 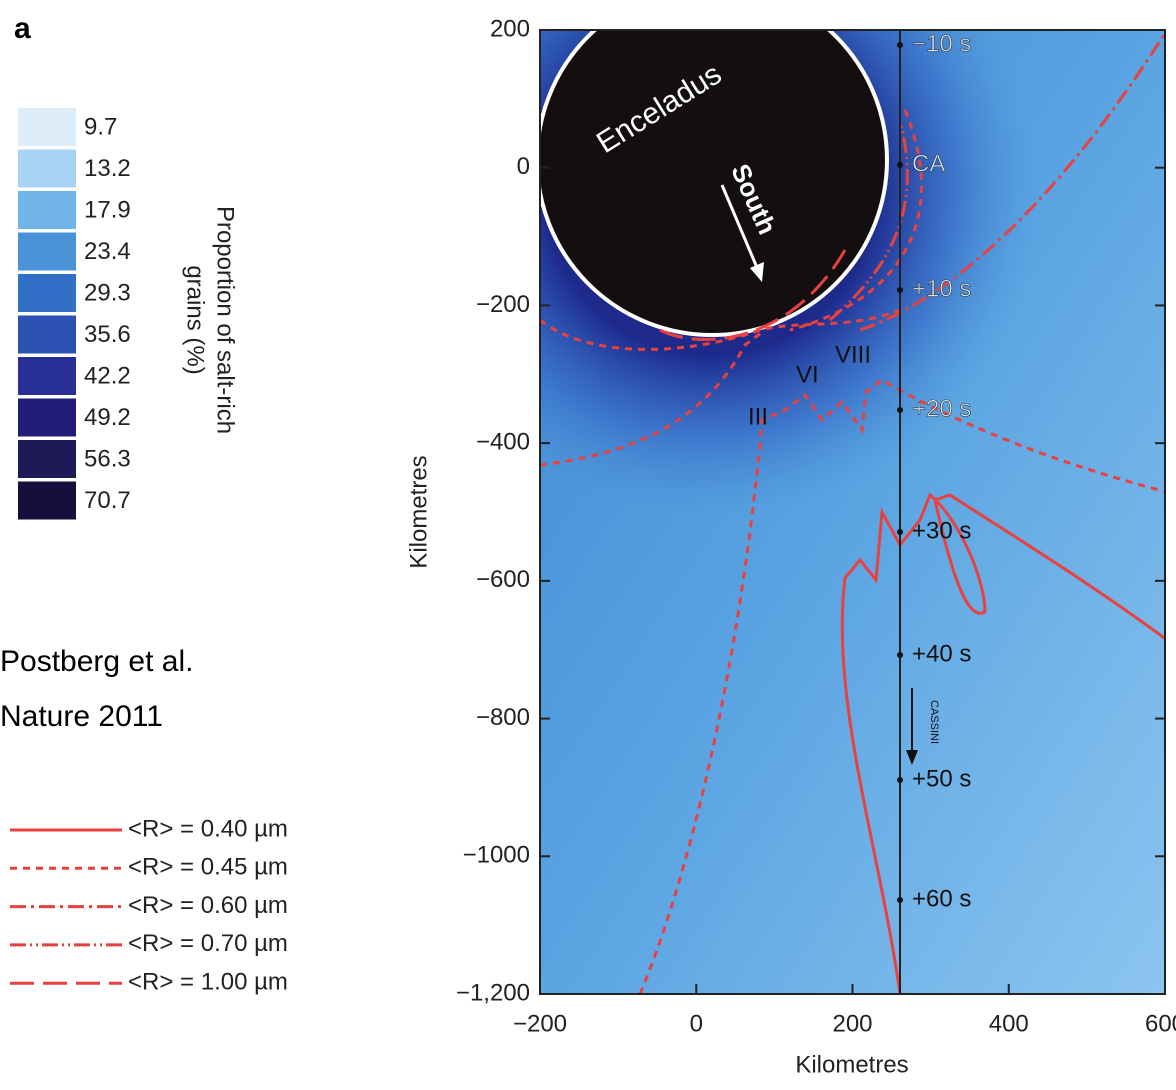 I want to click on colorbar-title: grains (%), so click(x=195, y=319).